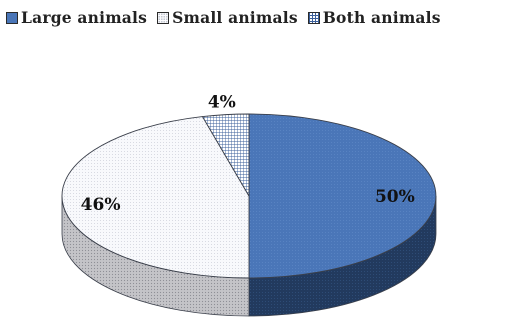 The height and width of the screenshot is (334, 521). What do you see at coordinates (12, 17) in the screenshot?
I see `legend-swatch-large-animals` at bounding box center [12, 17].